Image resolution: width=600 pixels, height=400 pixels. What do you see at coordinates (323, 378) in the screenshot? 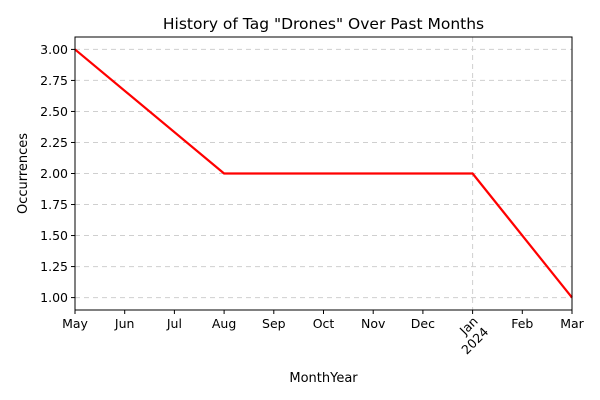
I see `x-axis-title: MonthYear` at bounding box center [323, 378].